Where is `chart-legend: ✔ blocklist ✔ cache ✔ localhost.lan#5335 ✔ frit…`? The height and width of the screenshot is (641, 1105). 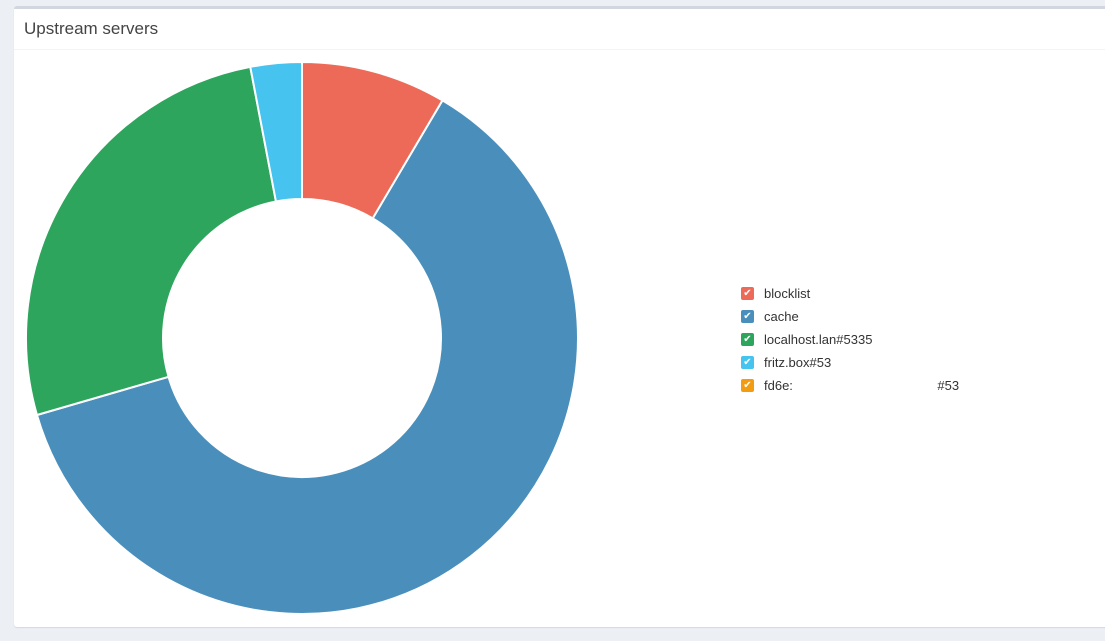 chart-legend: ✔ blocklist ✔ cache ✔ localhost.lan#5335 ✔ frit… is located at coordinates (850, 339).